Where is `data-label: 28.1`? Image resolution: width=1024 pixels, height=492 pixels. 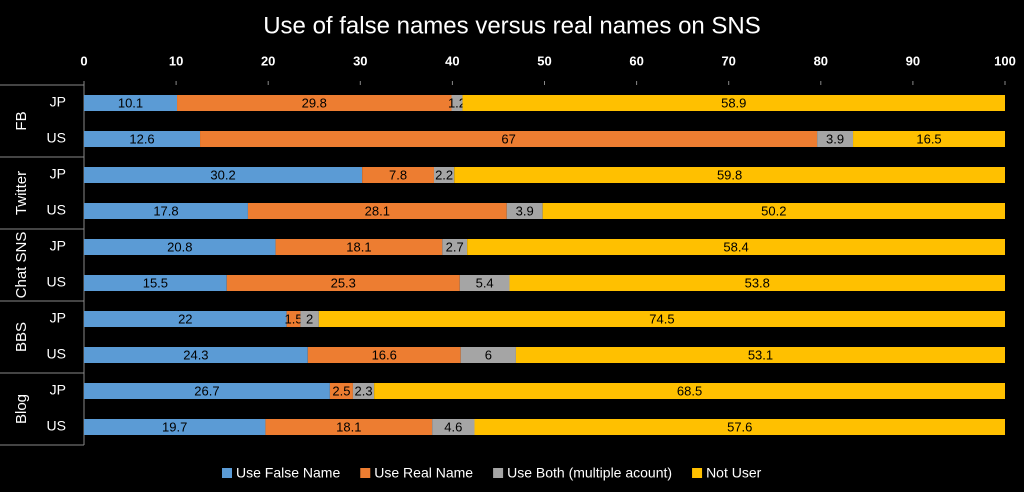
data-label: 28.1 is located at coordinates (377, 210).